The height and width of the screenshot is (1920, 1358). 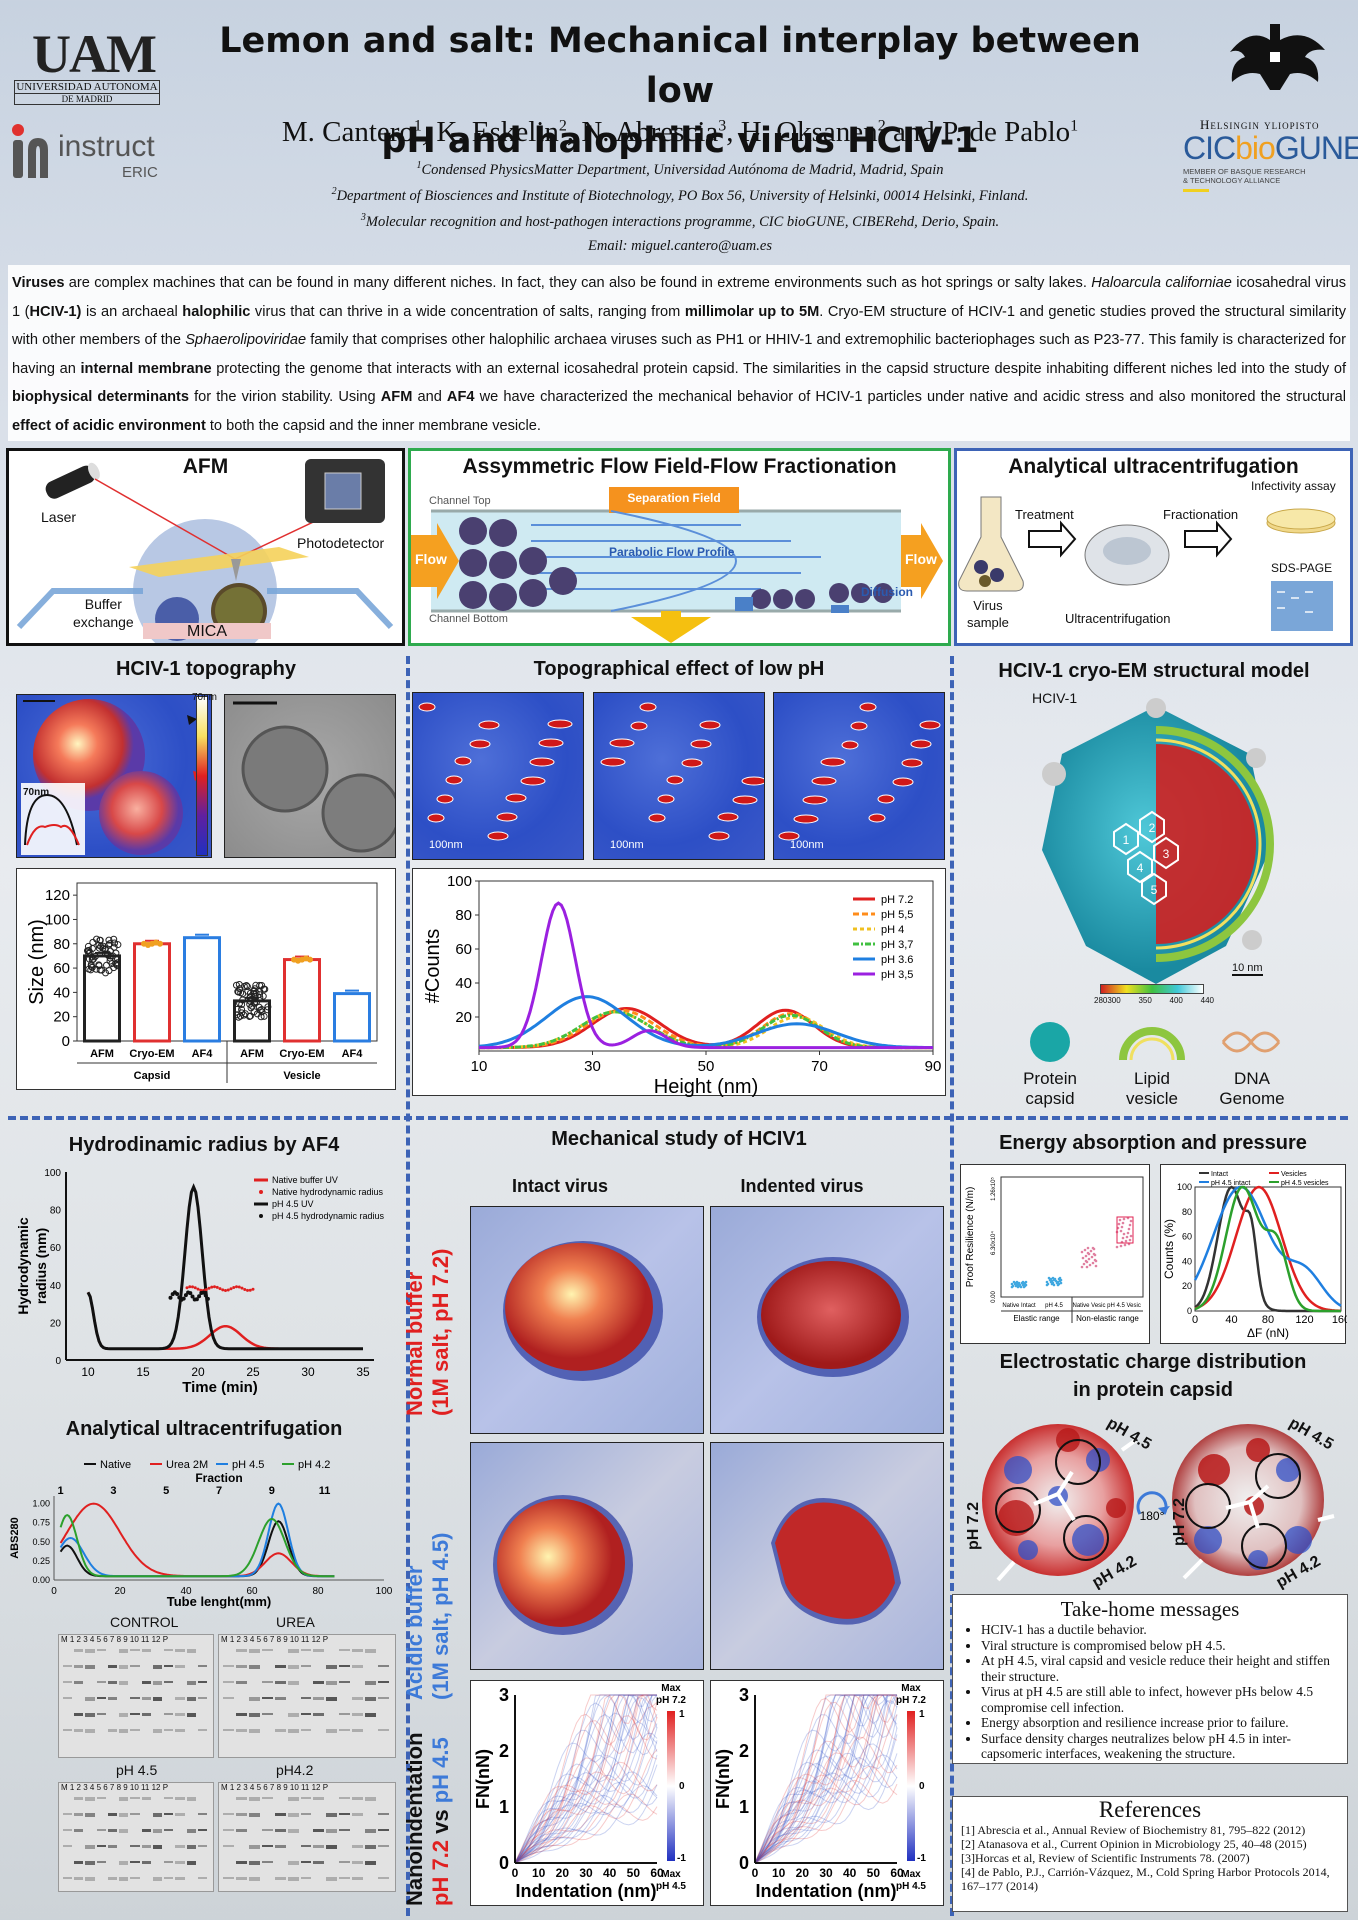 What do you see at coordinates (1277, 57) in the screenshot?
I see `helsinki-mark-icon` at bounding box center [1277, 57].